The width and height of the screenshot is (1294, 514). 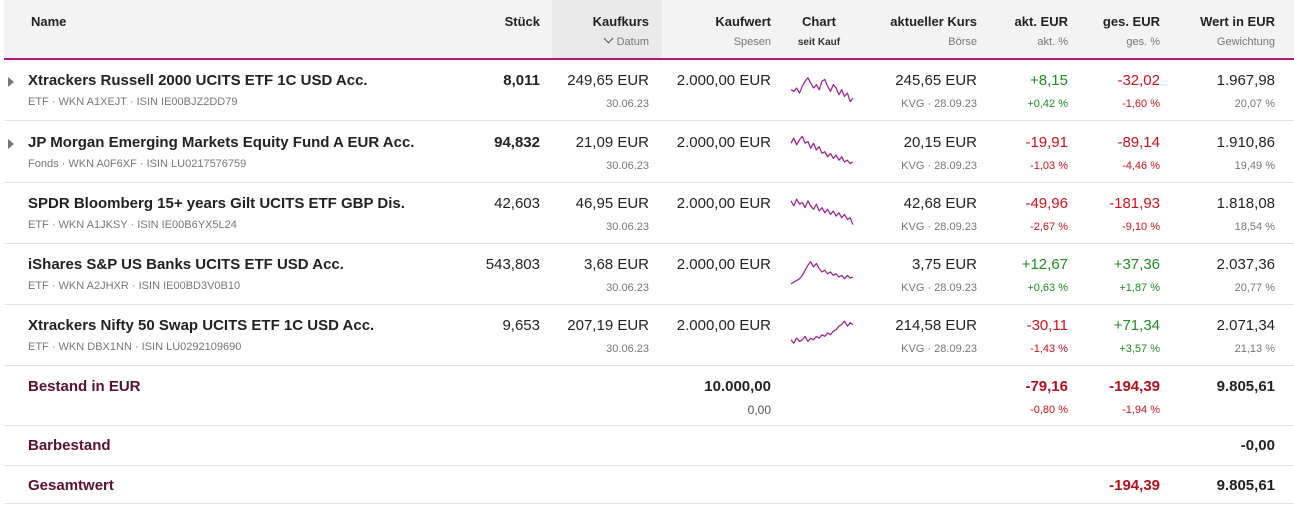 I want to click on header-kaufwert: Kaufwert, so click(x=743, y=21).